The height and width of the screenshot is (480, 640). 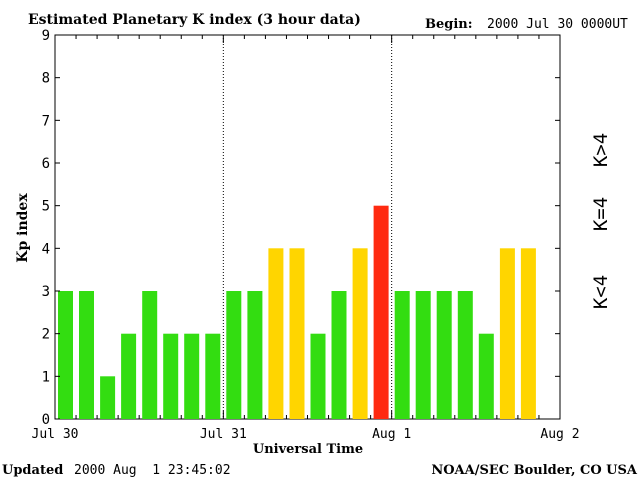 What do you see at coordinates (557, 24) in the screenshot?
I see `begin-value: 2000 Jul 30 0000UT` at bounding box center [557, 24].